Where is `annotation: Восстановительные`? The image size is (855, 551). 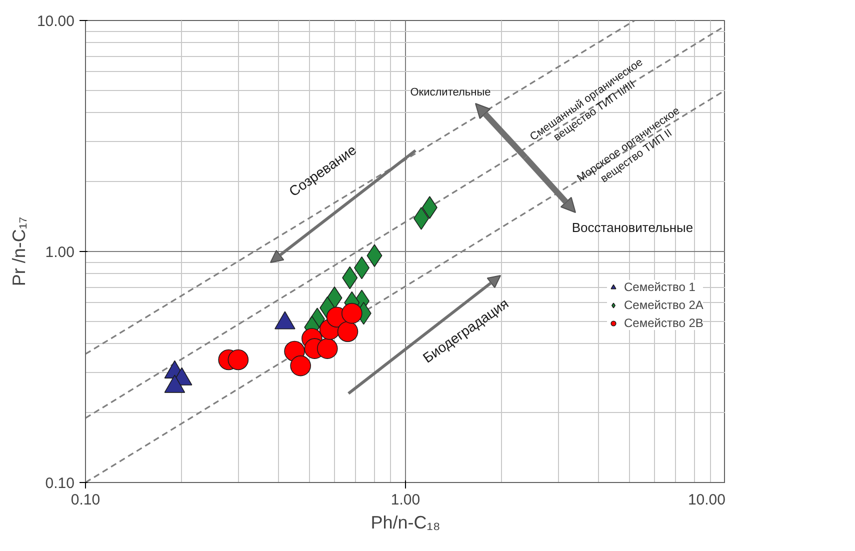
annotation: Восстановительные is located at coordinates (633, 227).